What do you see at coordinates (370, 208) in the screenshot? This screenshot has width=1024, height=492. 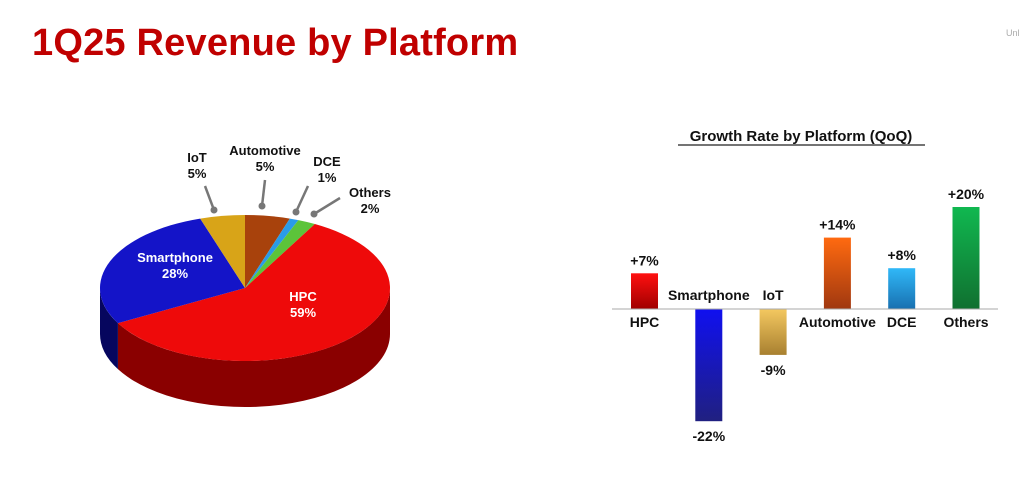 I see `pie-value-others: 2%` at bounding box center [370, 208].